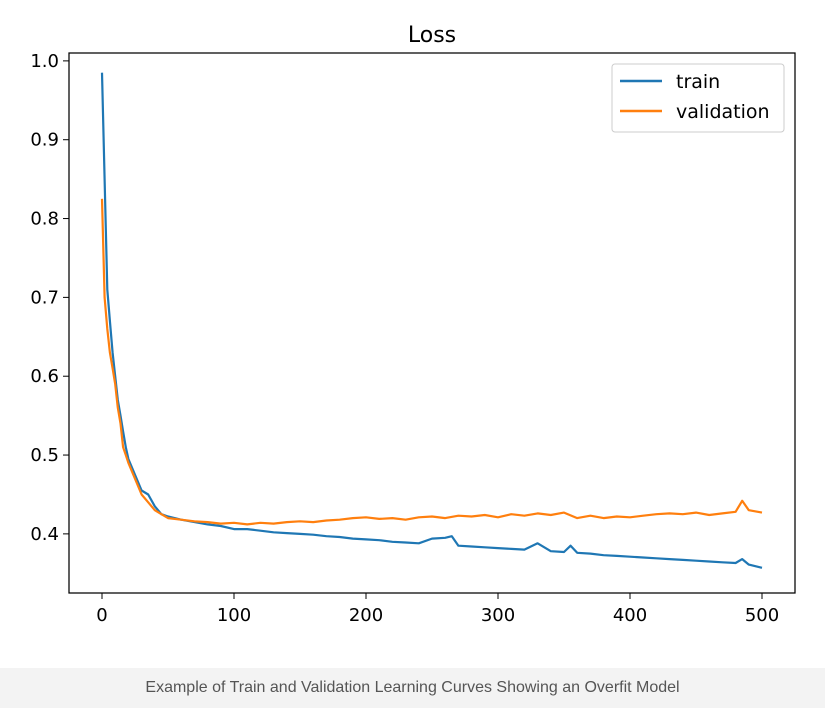 This screenshot has width=825, height=708. What do you see at coordinates (44, 534) in the screenshot?
I see `y-tick-label: 0.4` at bounding box center [44, 534].